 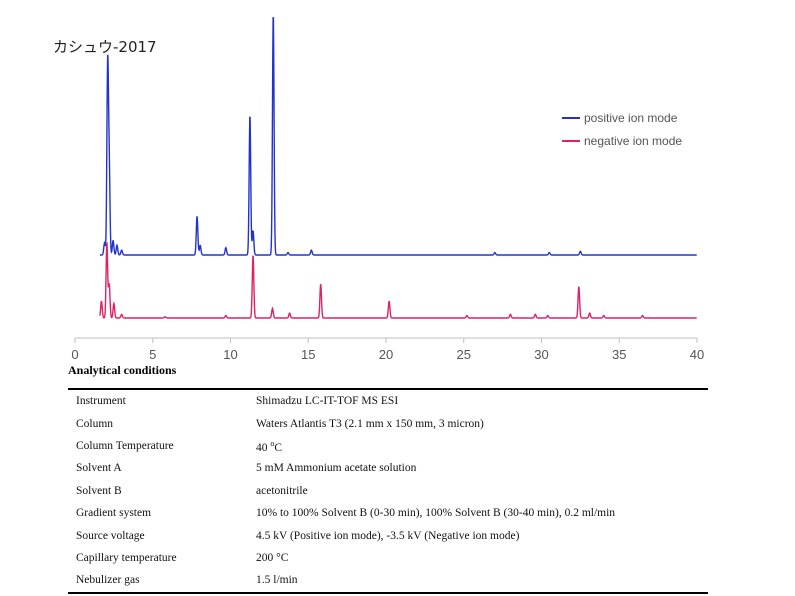 What do you see at coordinates (482, 446) in the screenshot?
I see `condition-value: 40 oC` at bounding box center [482, 446].